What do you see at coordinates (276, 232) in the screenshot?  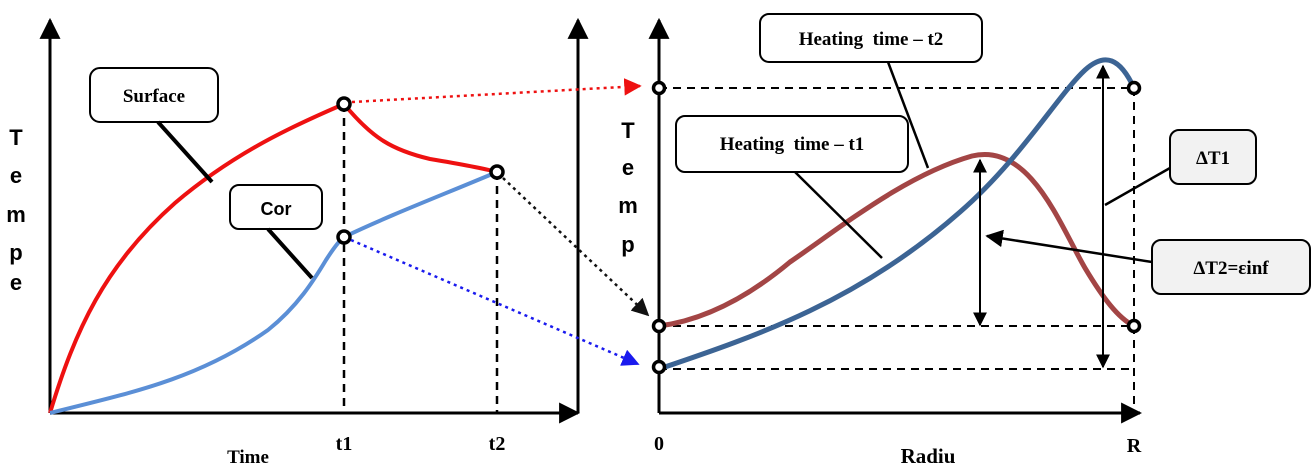 I see `core-callout: Cor` at bounding box center [276, 232].